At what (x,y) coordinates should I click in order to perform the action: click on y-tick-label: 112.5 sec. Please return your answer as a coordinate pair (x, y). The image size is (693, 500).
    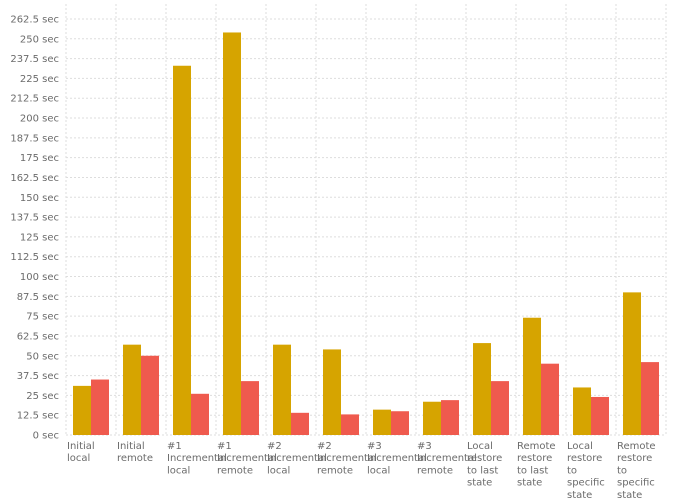
    Looking at the image, I should click on (34, 257).